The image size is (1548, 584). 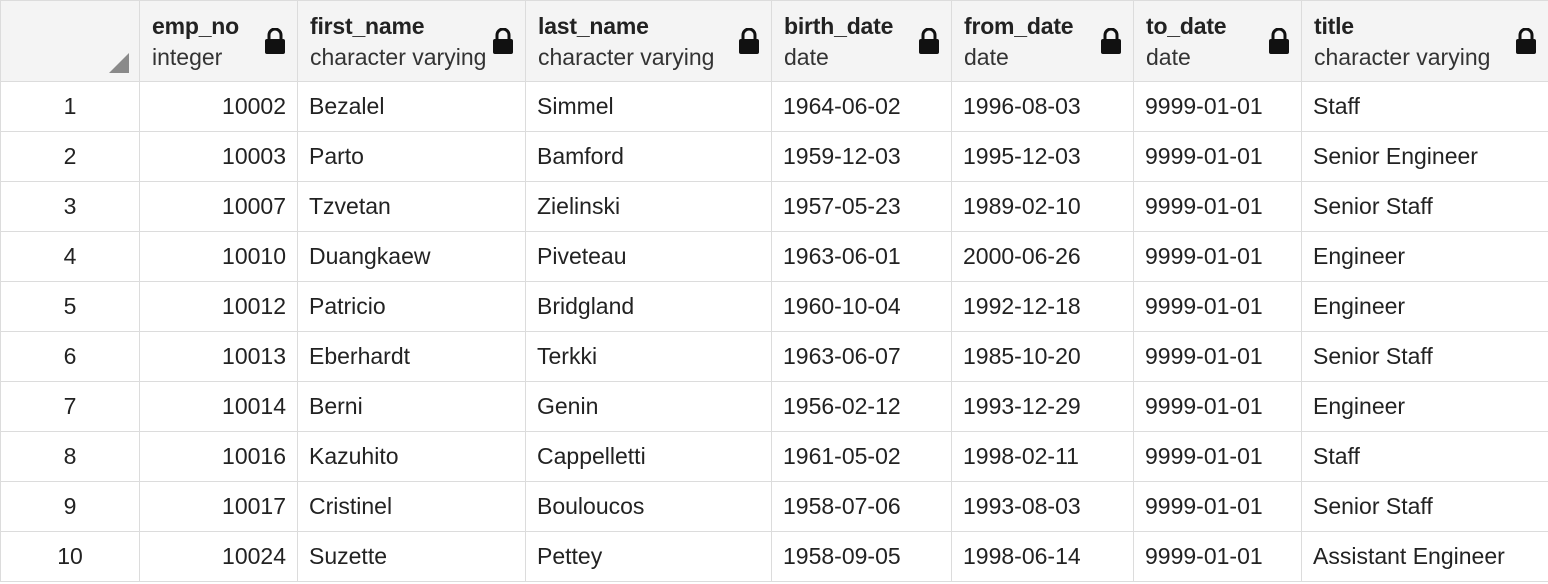 What do you see at coordinates (70, 456) in the screenshot?
I see `row-number: 8` at bounding box center [70, 456].